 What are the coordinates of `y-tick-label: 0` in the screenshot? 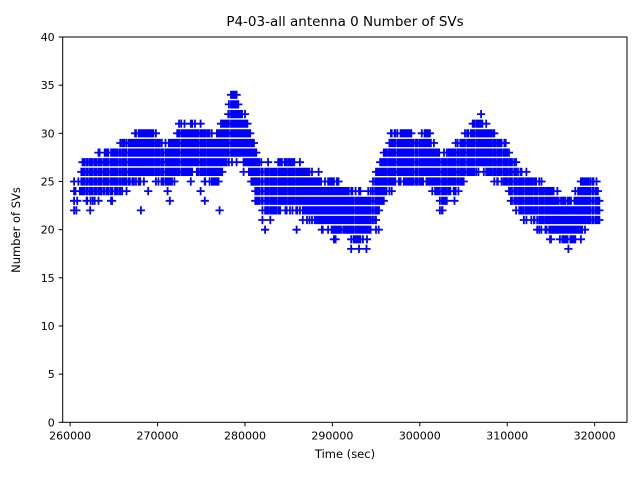 It's located at (51, 422).